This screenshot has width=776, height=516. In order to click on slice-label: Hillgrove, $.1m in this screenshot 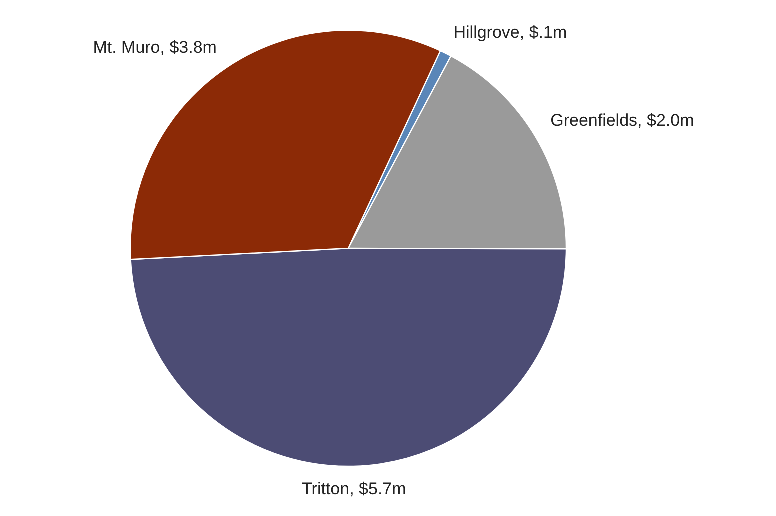, I will do `click(511, 32)`.